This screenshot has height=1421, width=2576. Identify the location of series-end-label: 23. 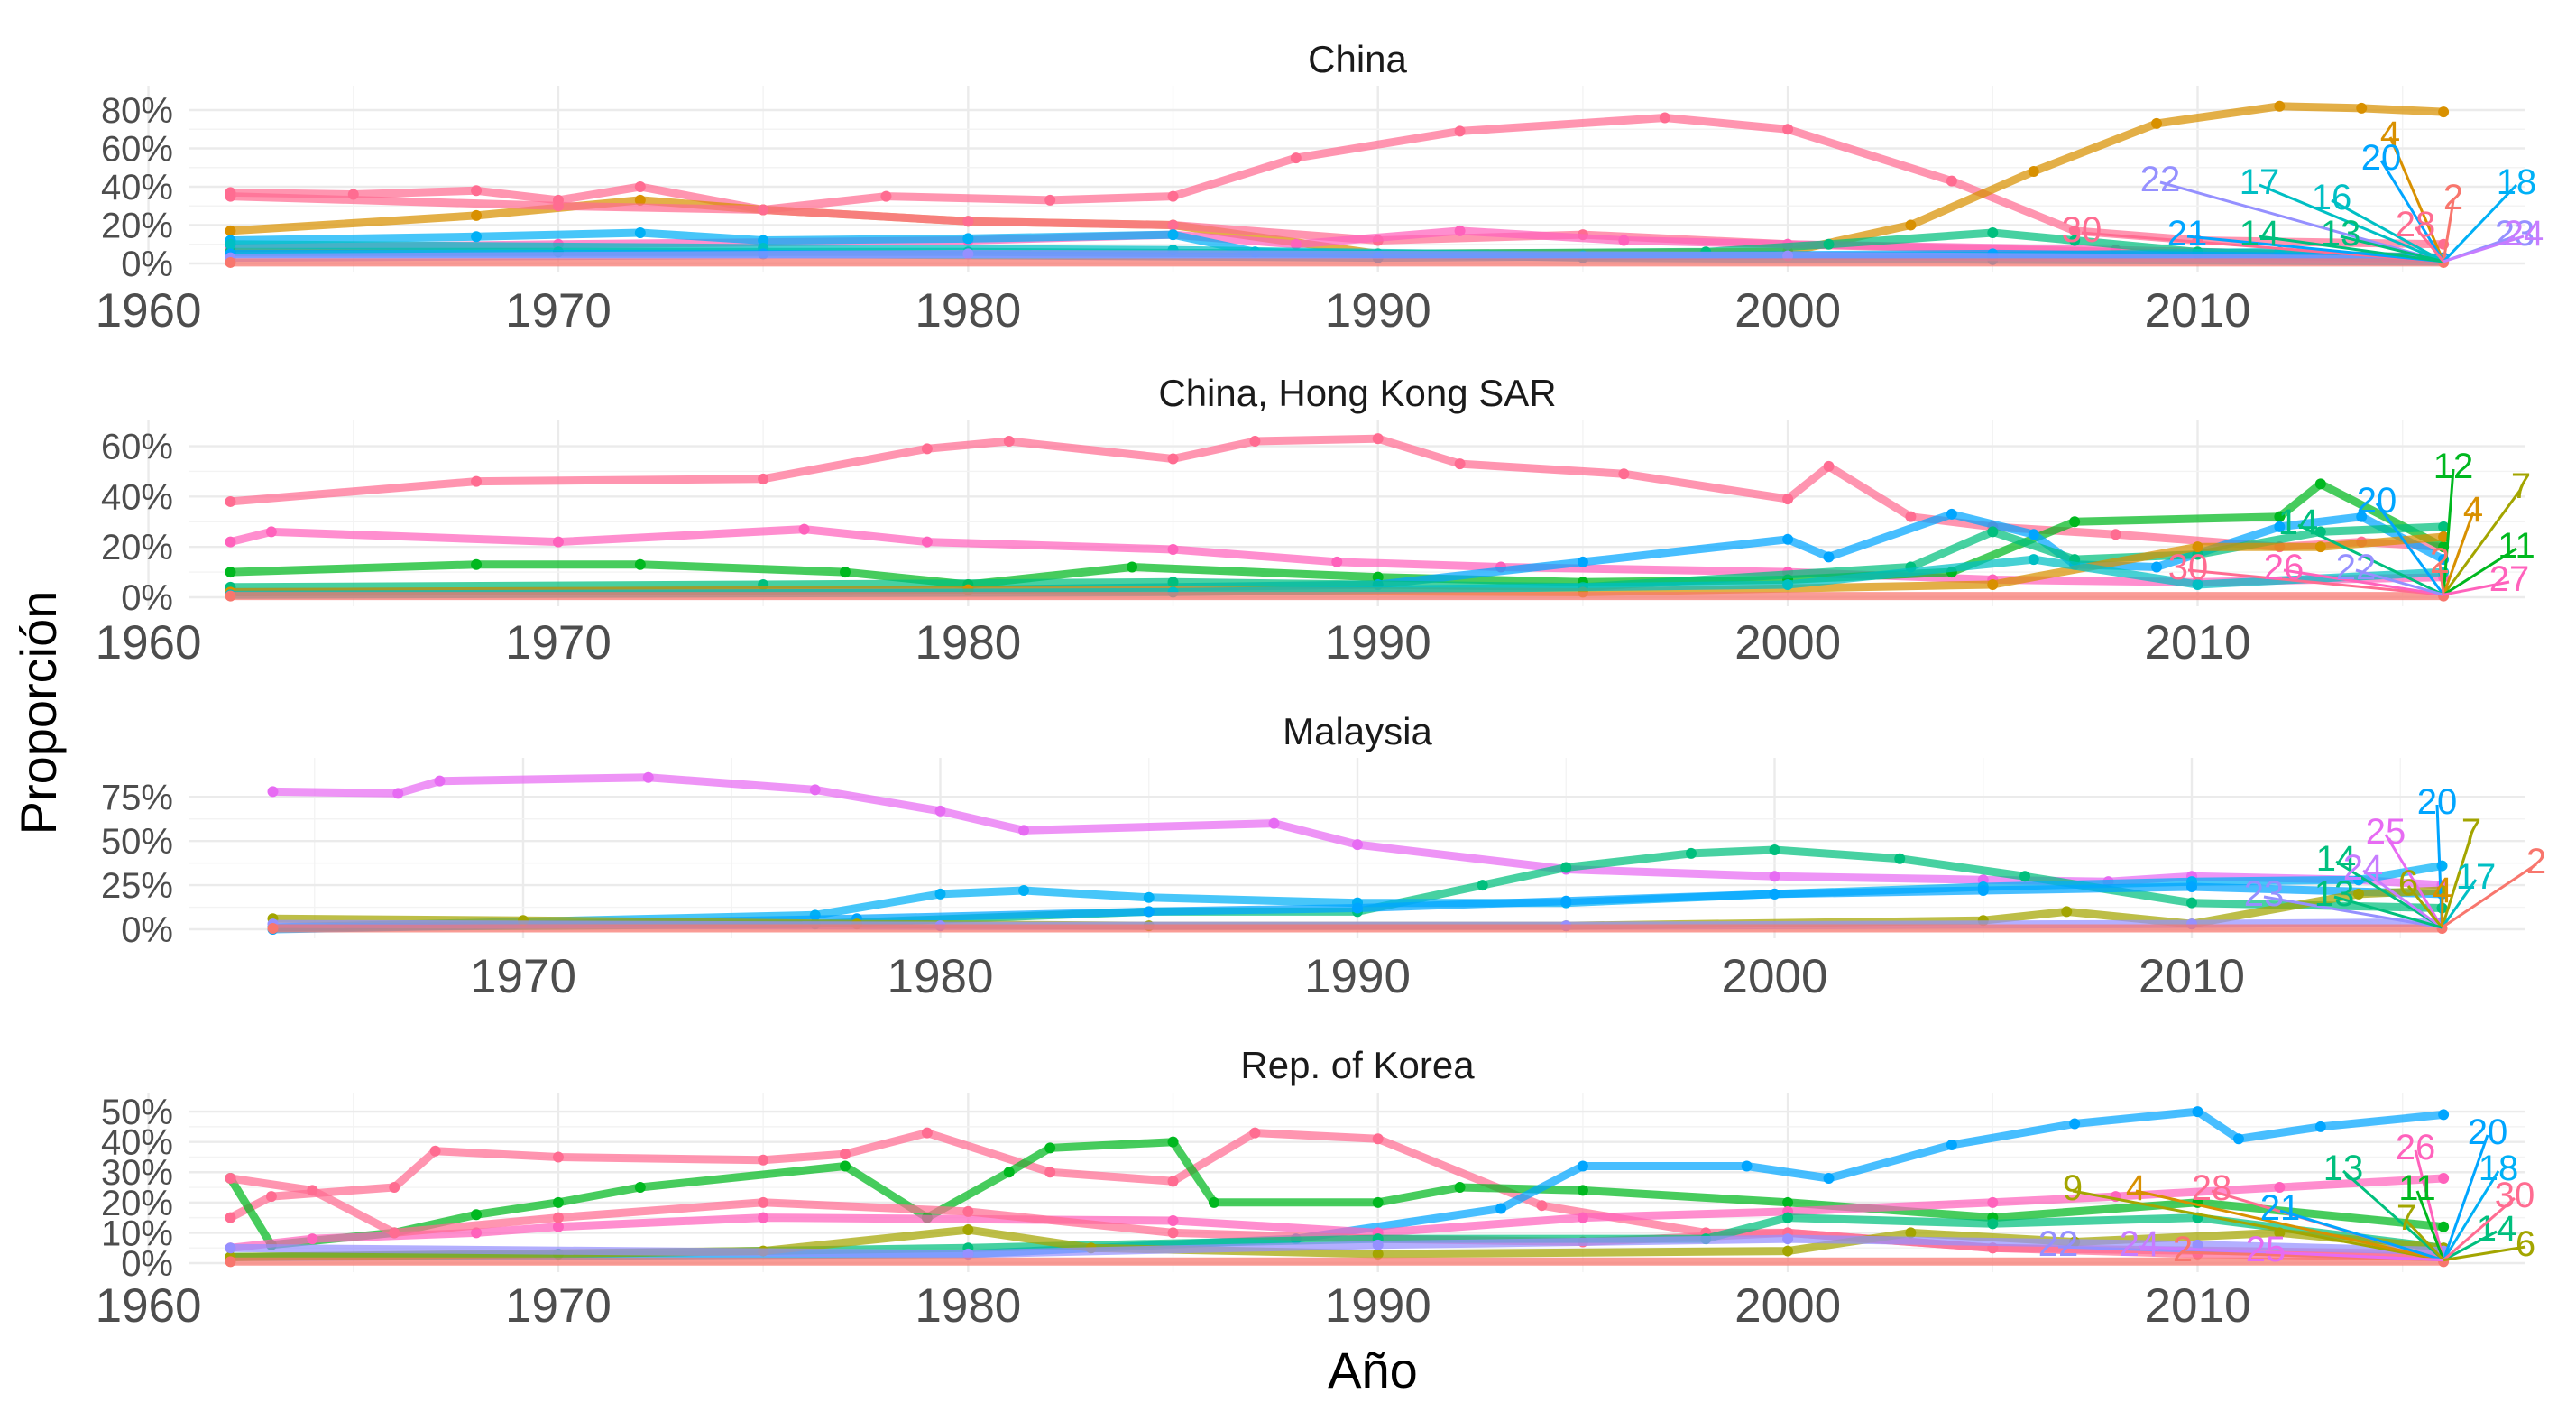
(2515, 234).